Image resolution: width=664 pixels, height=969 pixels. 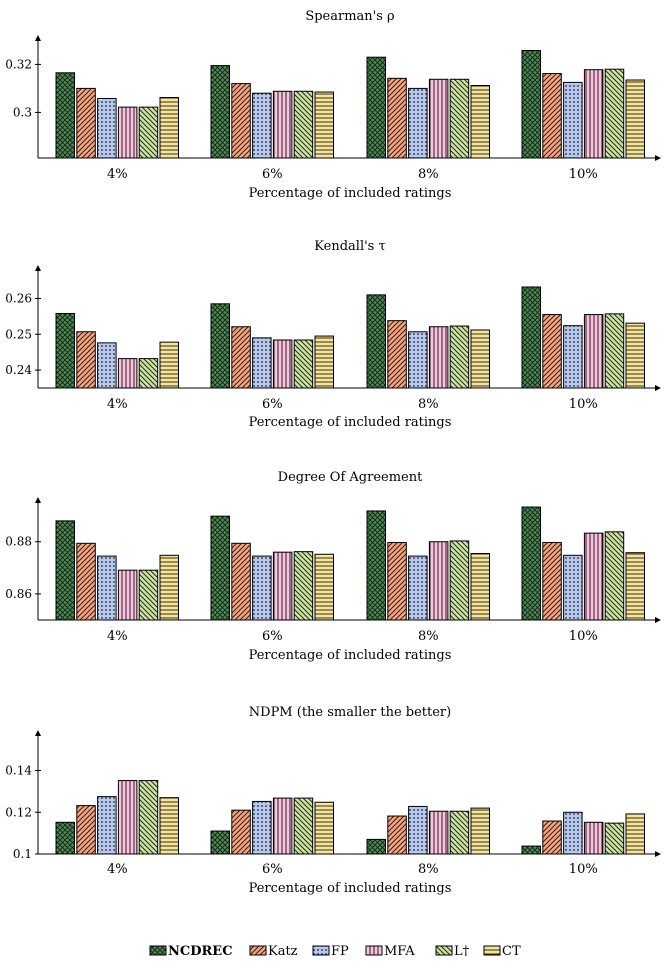 I want to click on legend-item-l: L†, so click(x=452, y=951).